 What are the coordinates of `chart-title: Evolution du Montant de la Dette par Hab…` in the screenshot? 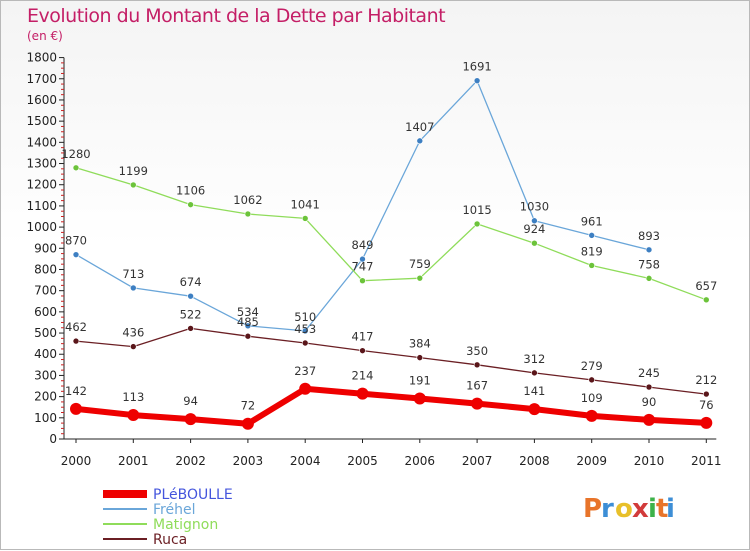 It's located at (236, 16).